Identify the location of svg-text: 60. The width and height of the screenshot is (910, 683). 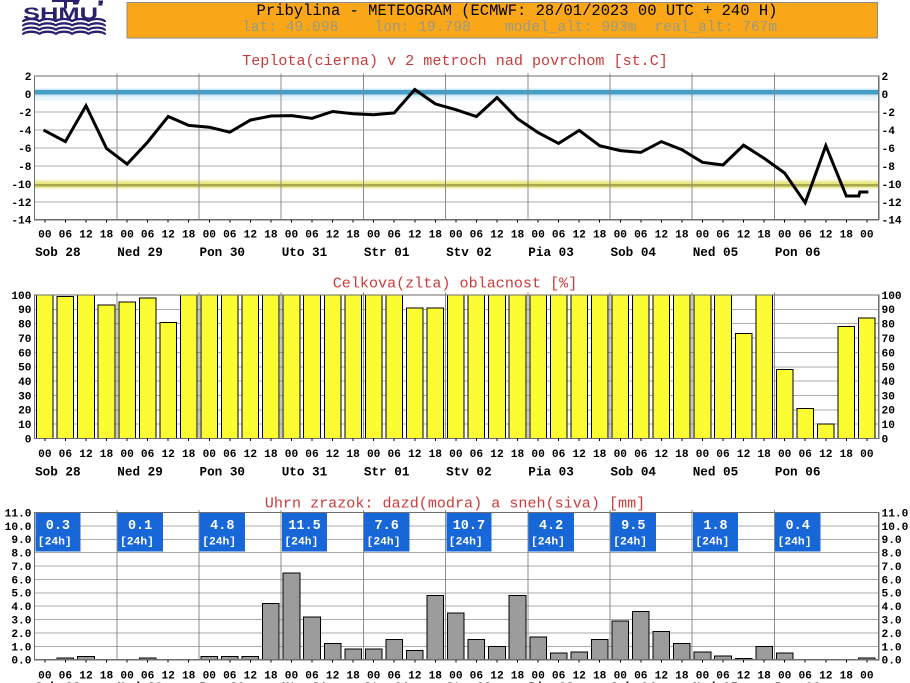
(25, 354).